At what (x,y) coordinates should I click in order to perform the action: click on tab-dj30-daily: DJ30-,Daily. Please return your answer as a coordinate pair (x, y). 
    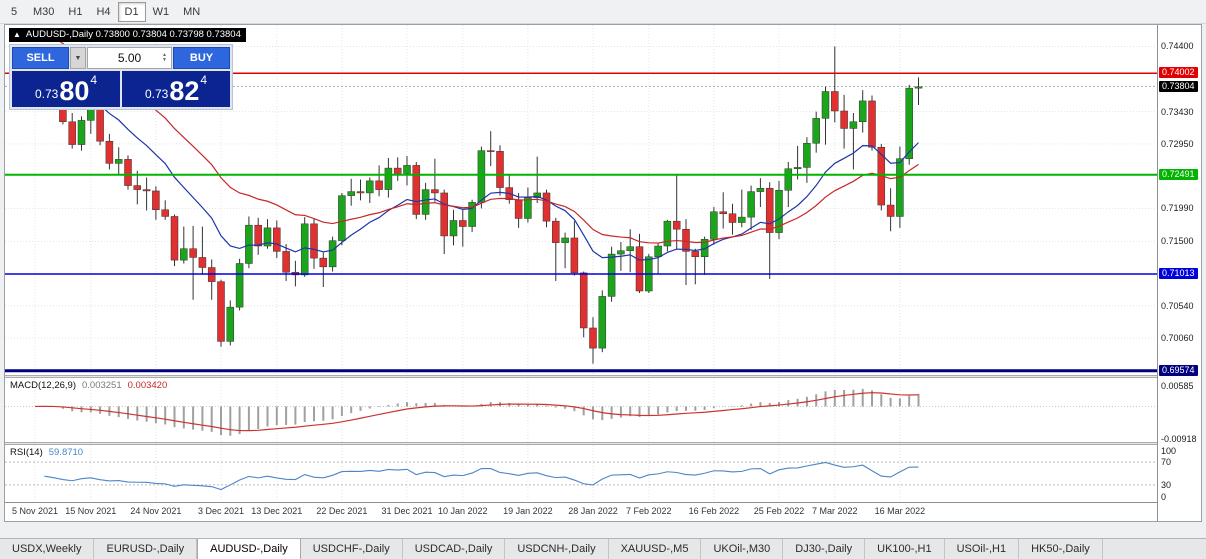
    Looking at the image, I should click on (824, 549).